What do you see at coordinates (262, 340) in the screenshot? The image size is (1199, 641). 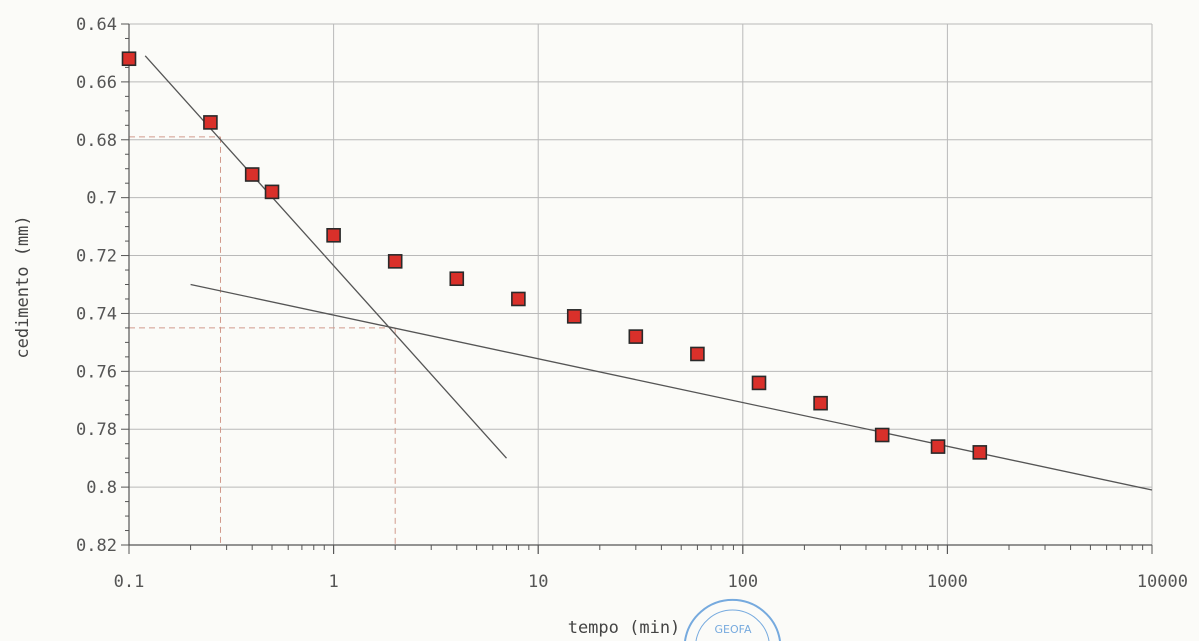 I see `construction-lines` at bounding box center [262, 340].